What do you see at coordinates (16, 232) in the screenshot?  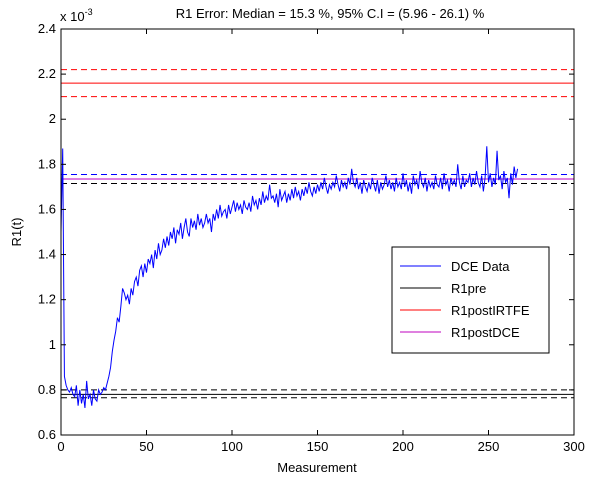 I see `y-axis-title: R1(t)` at bounding box center [16, 232].